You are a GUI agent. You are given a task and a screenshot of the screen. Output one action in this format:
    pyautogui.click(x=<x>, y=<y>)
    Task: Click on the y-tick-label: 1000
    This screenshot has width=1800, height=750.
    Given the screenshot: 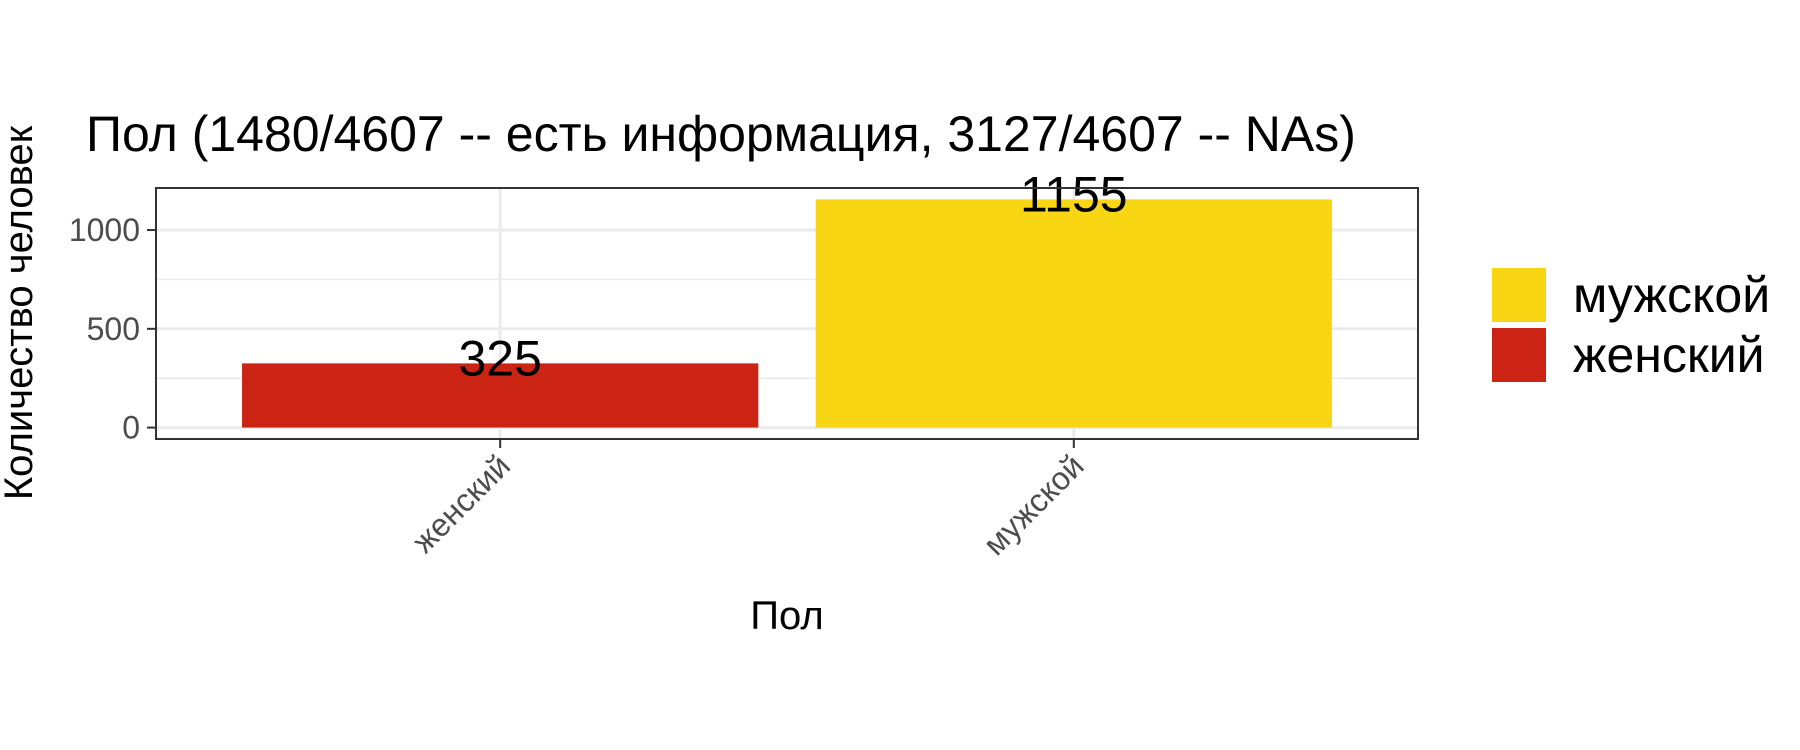 What is the action you would take?
    pyautogui.click(x=104, y=230)
    